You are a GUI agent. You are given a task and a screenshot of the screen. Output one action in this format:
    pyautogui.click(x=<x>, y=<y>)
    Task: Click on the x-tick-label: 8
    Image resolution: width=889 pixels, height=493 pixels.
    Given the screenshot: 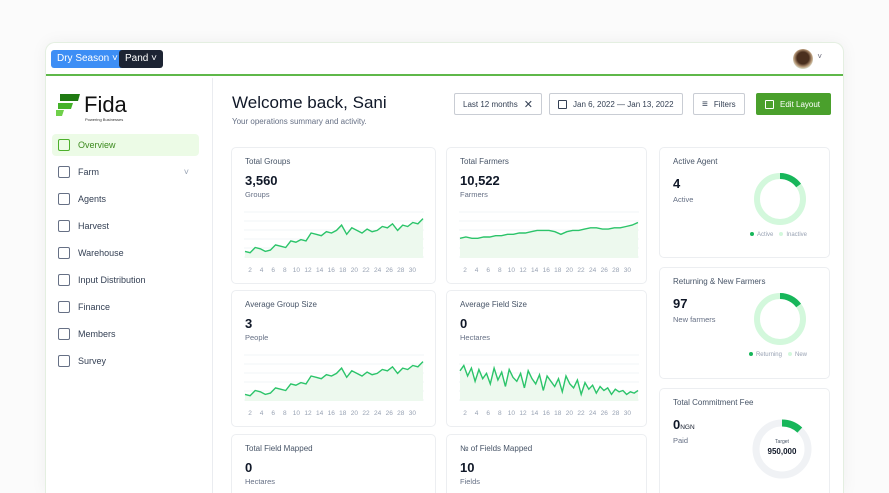 What is the action you would take?
    pyautogui.click(x=285, y=413)
    